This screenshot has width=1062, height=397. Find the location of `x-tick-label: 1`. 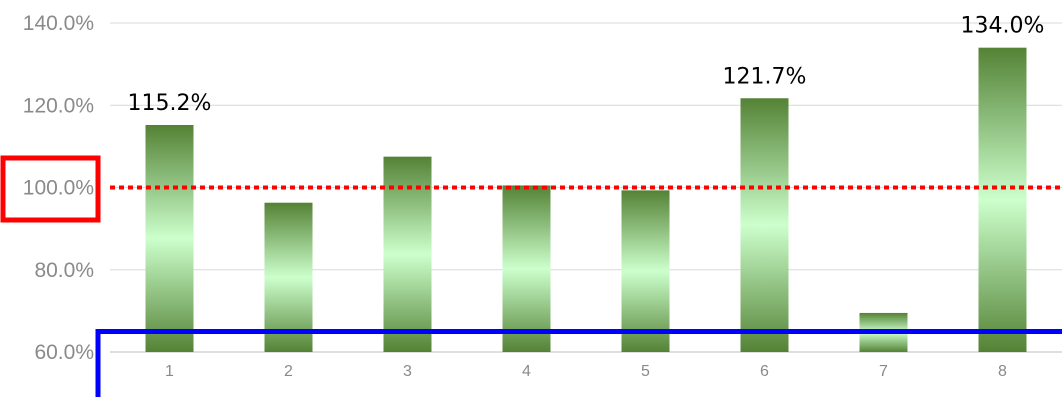

x-tick-label: 1 is located at coordinates (169, 371).